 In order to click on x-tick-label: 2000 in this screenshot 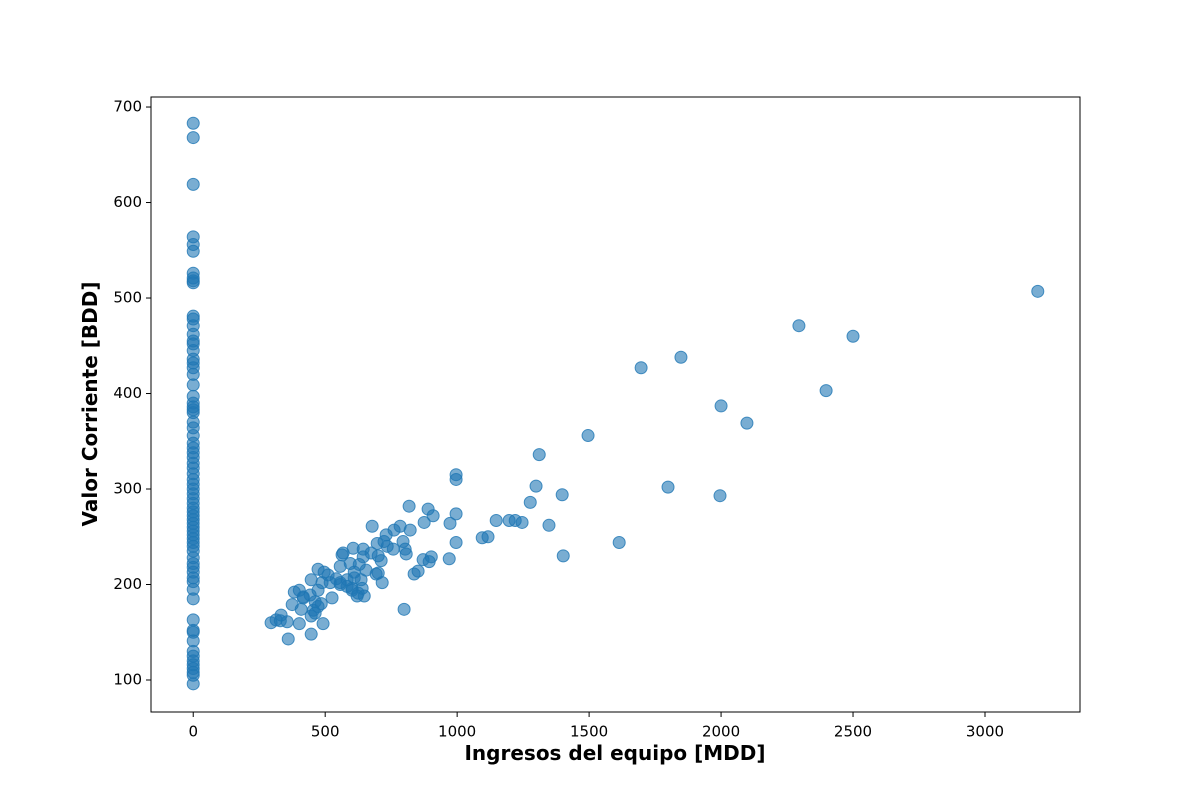, I will do `click(721, 732)`.